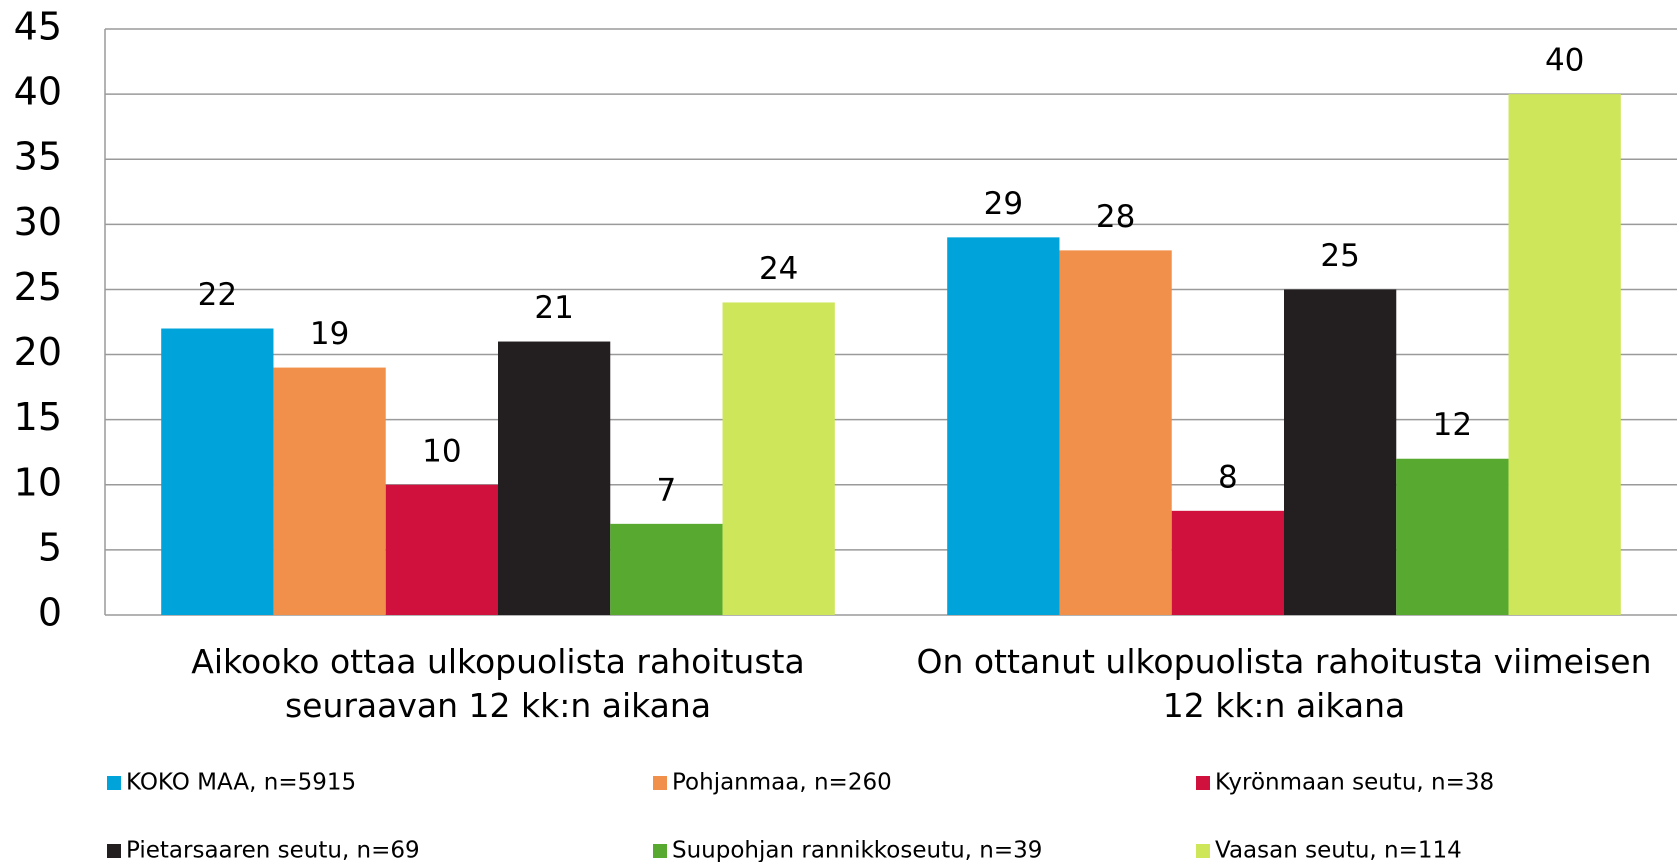  What do you see at coordinates (1115, 217) in the screenshot?
I see `data-label: 28` at bounding box center [1115, 217].